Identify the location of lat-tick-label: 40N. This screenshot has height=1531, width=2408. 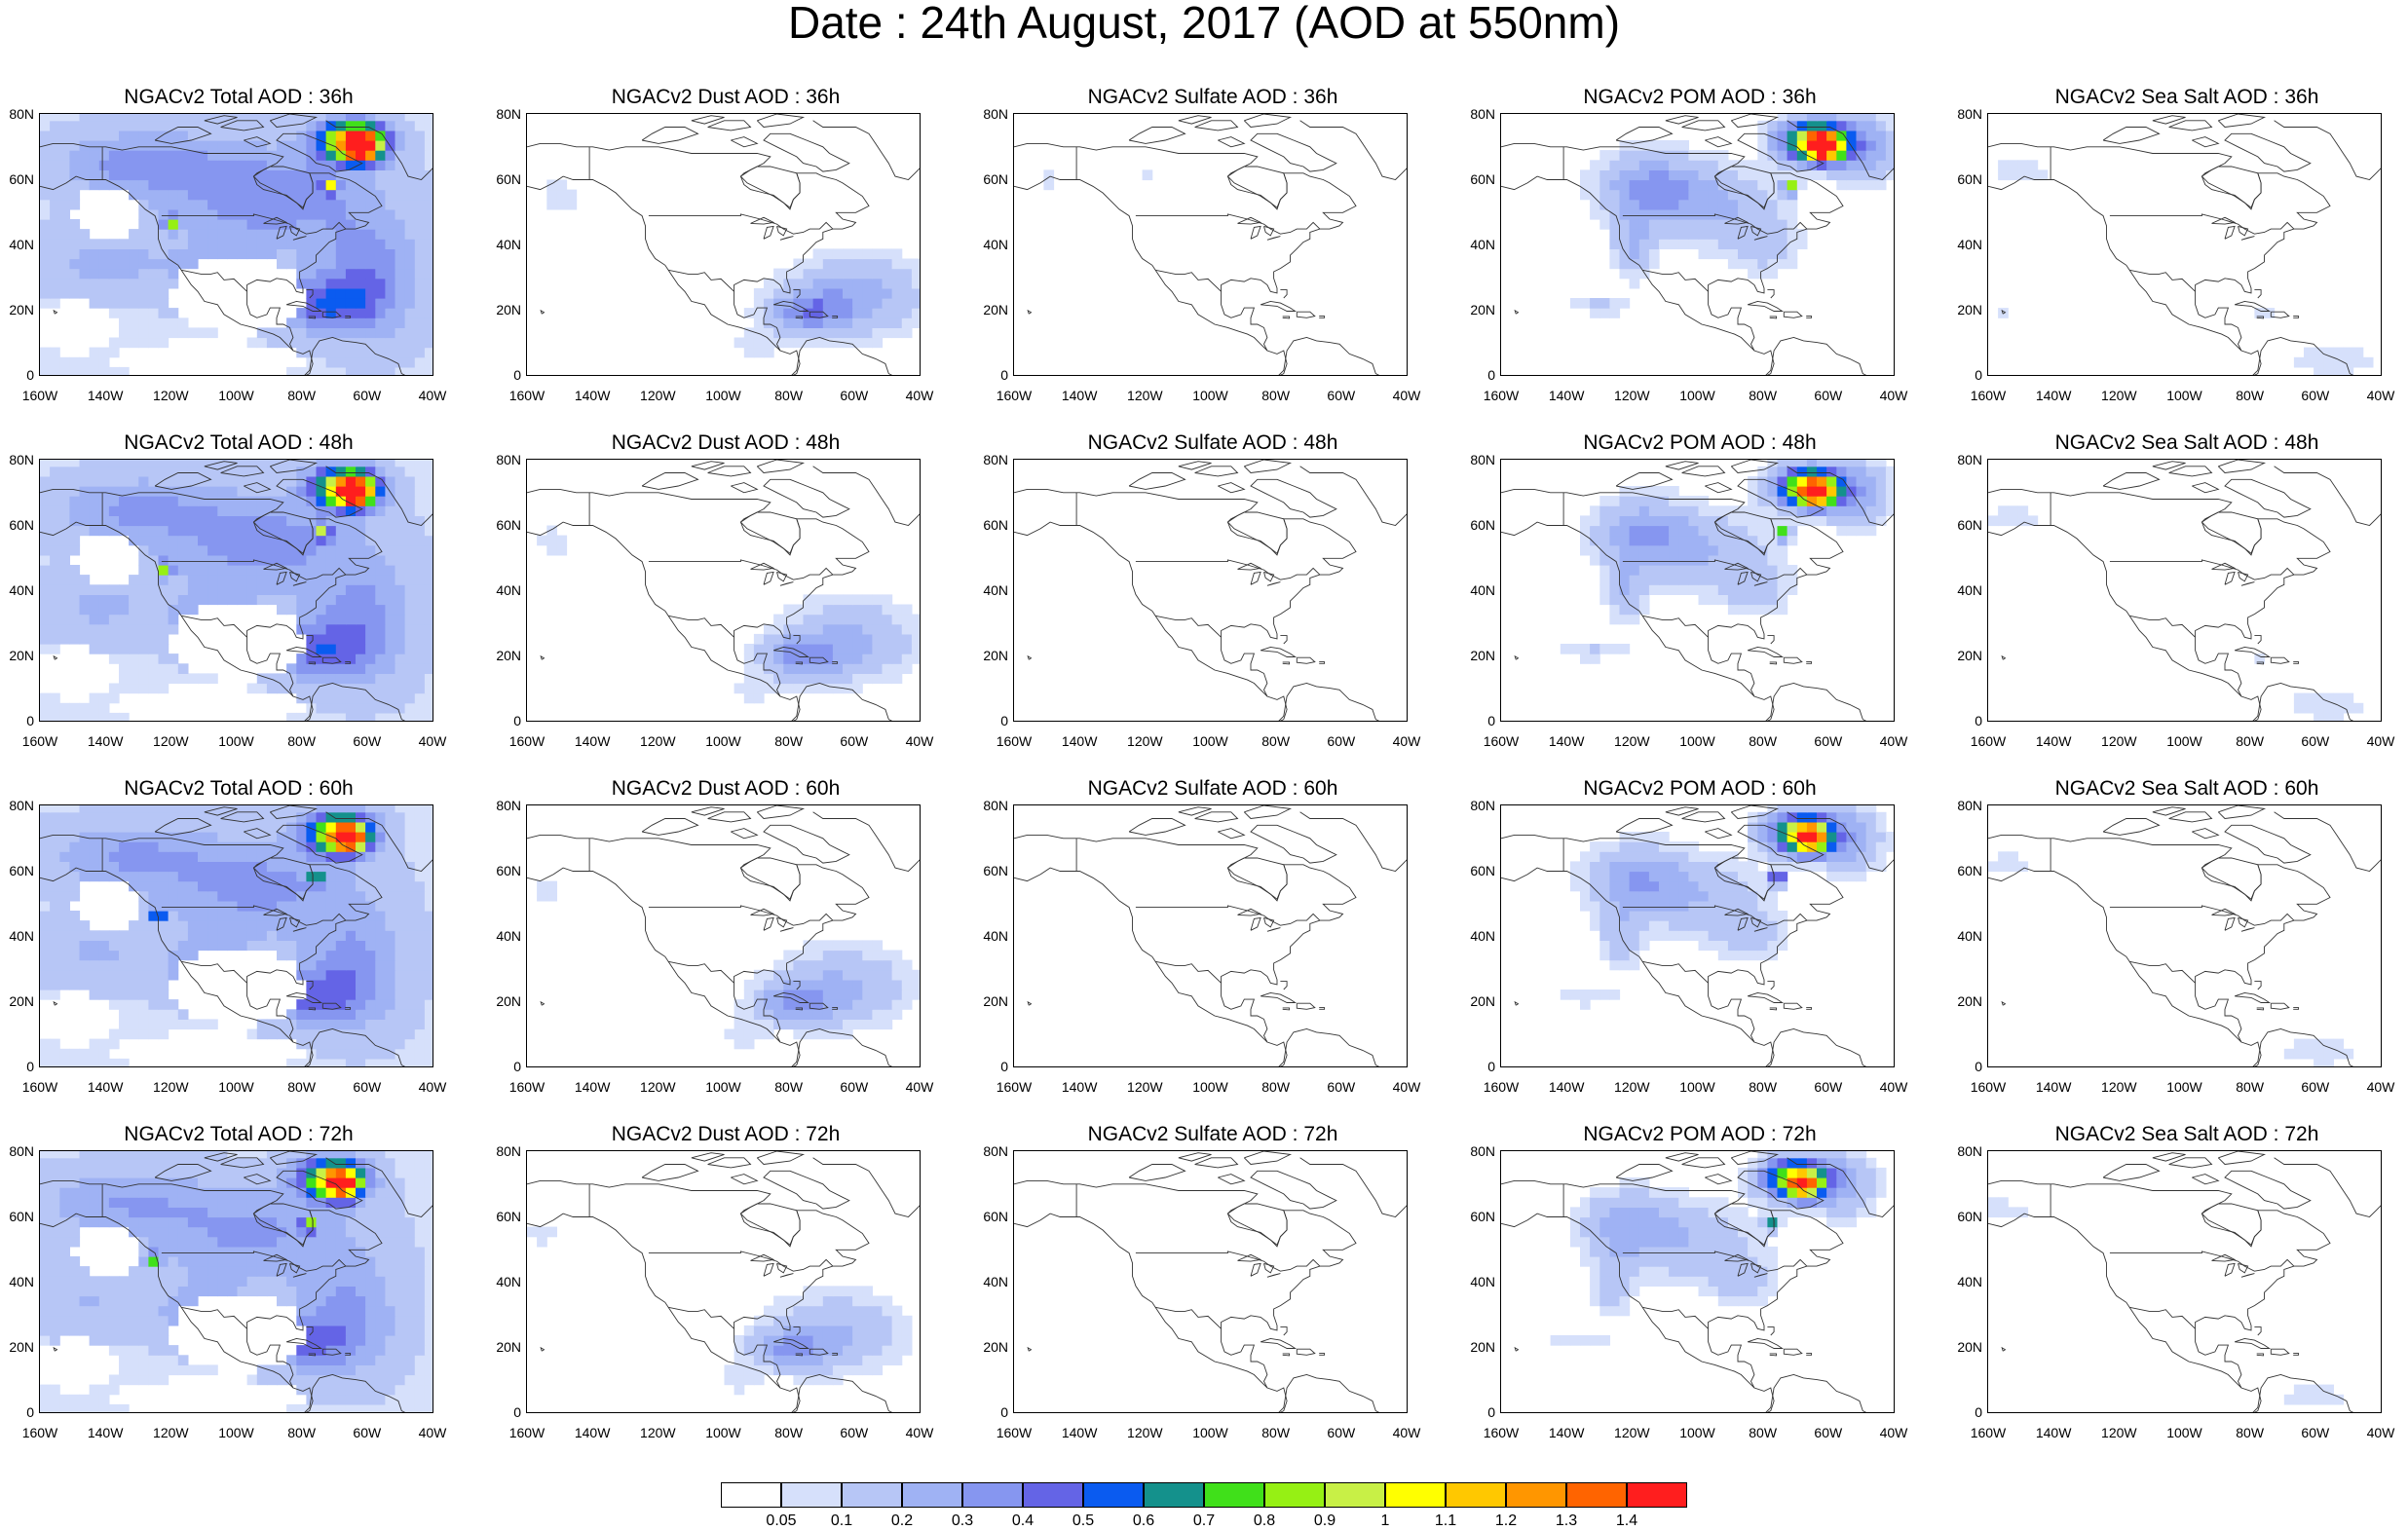
(1969, 936).